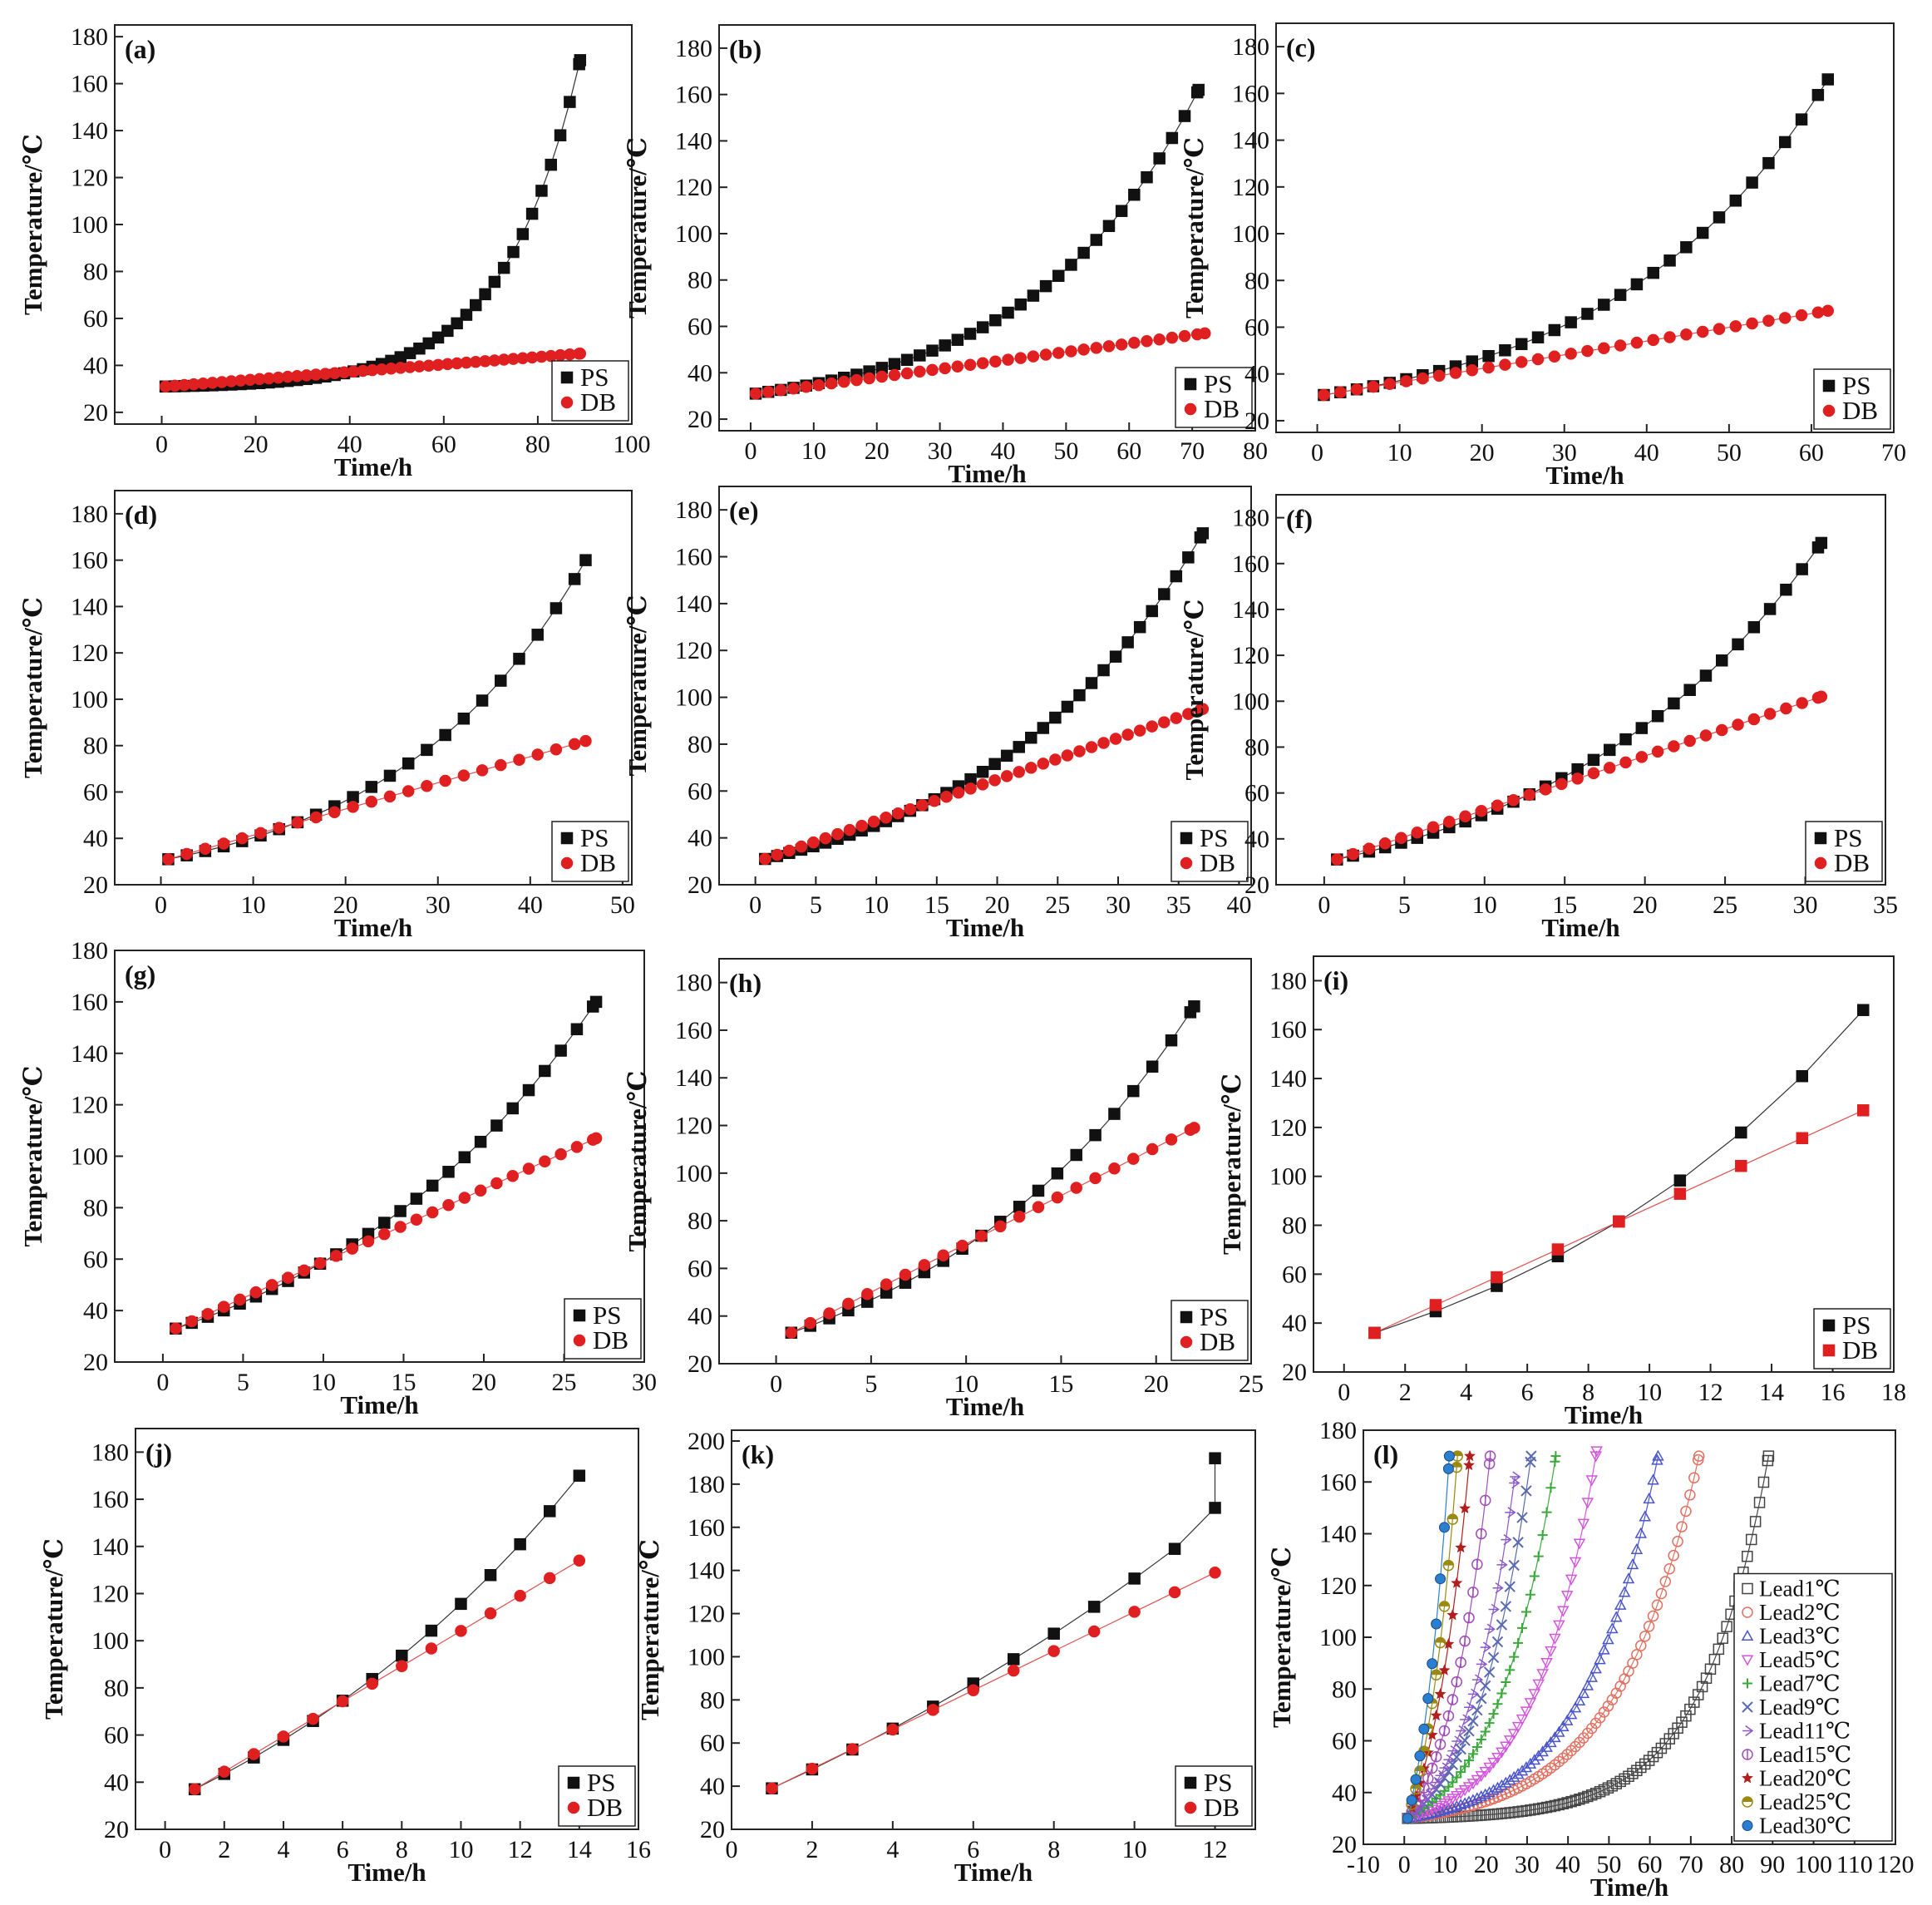 This screenshot has width=1932, height=1905. I want to click on y-tick-label: 140, so click(89, 607).